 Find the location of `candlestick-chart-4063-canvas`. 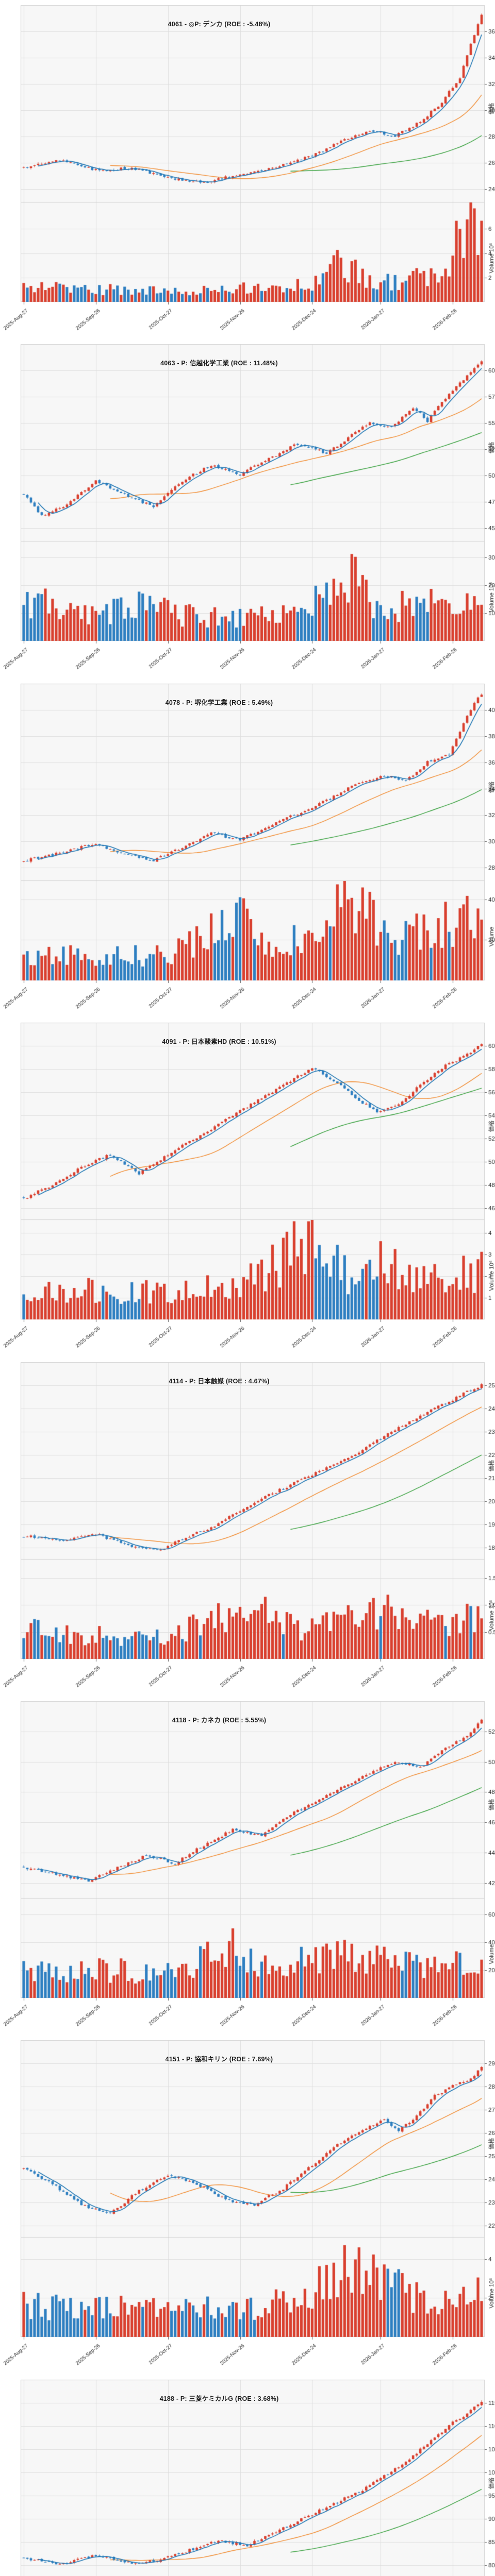

candlestick-chart-4063-canvas is located at coordinates (247, 509).